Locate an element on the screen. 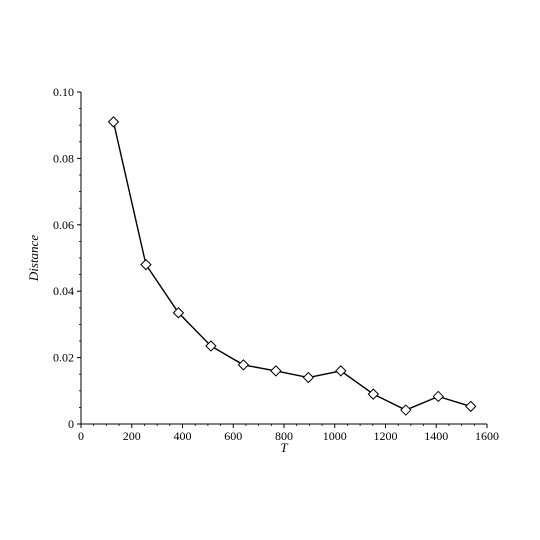  x-ticks: 0 200 400 600 800 1000 1200 1400 1600 is located at coordinates (288, 433).